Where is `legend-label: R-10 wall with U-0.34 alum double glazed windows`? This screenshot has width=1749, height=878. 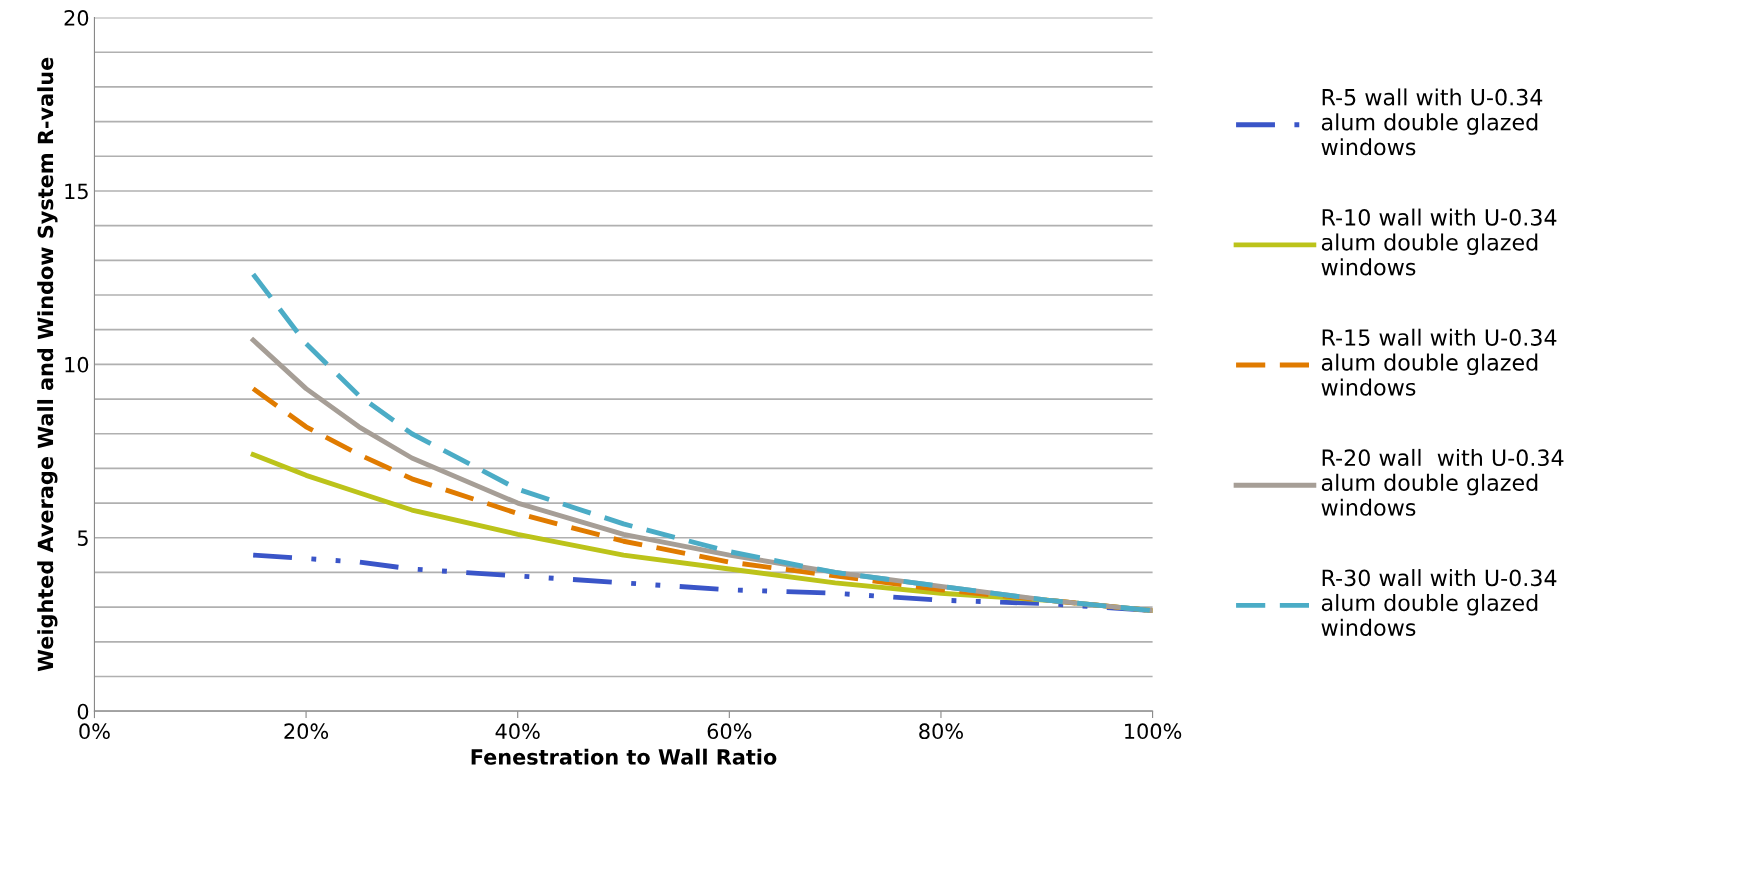 legend-label: R-10 wall with U-0.34 alum double glazed windows is located at coordinates (1439, 242).